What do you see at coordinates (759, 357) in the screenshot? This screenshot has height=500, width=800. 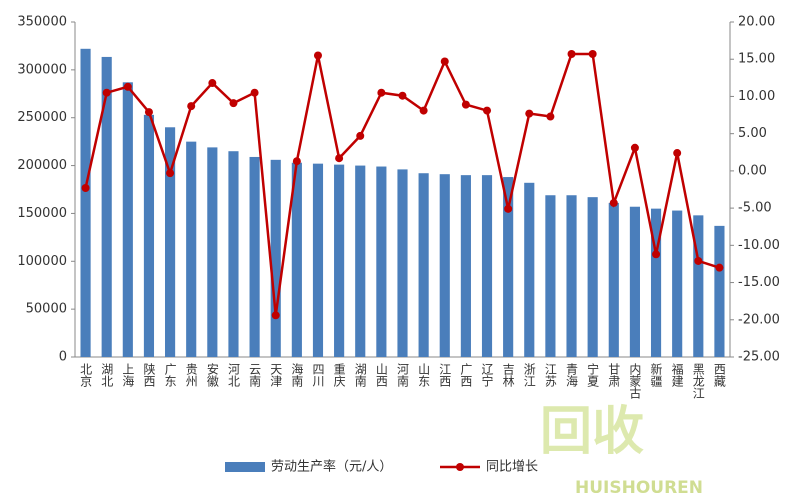 I see `y2-tick-label: -25.00` at bounding box center [759, 357].